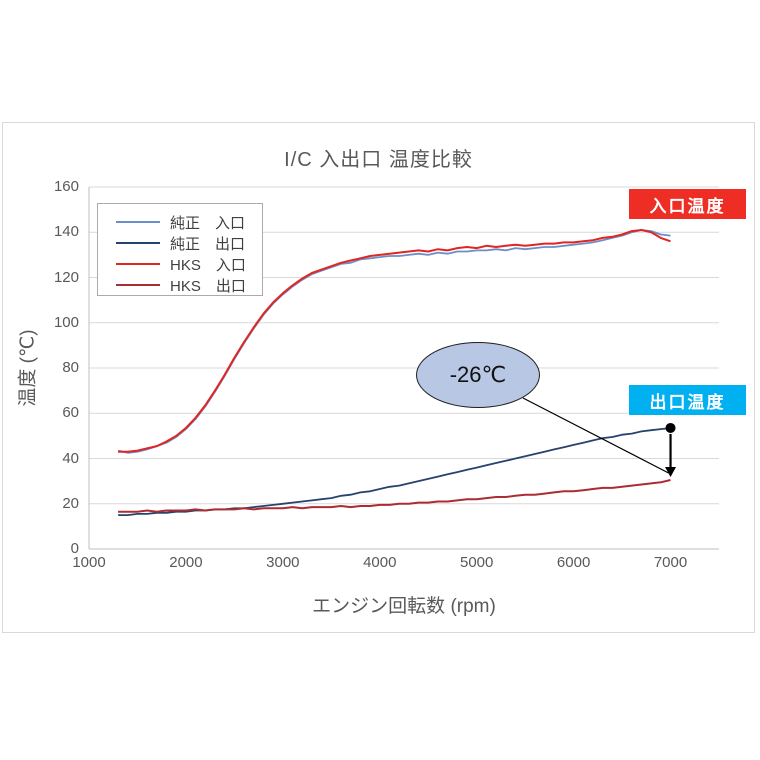 The width and height of the screenshot is (760, 760). What do you see at coordinates (208, 265) in the screenshot?
I see `legend-label-hks-inlet: HKS 入口` at bounding box center [208, 265].